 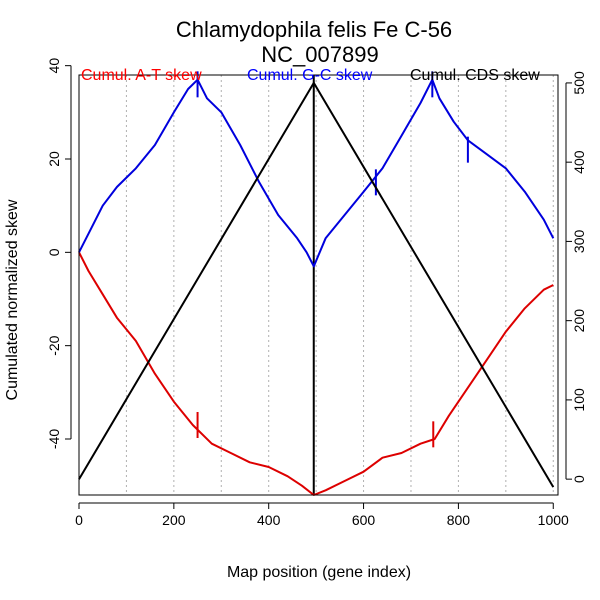 What do you see at coordinates (54, 439) in the screenshot?
I see `y-tick-label: -40` at bounding box center [54, 439].